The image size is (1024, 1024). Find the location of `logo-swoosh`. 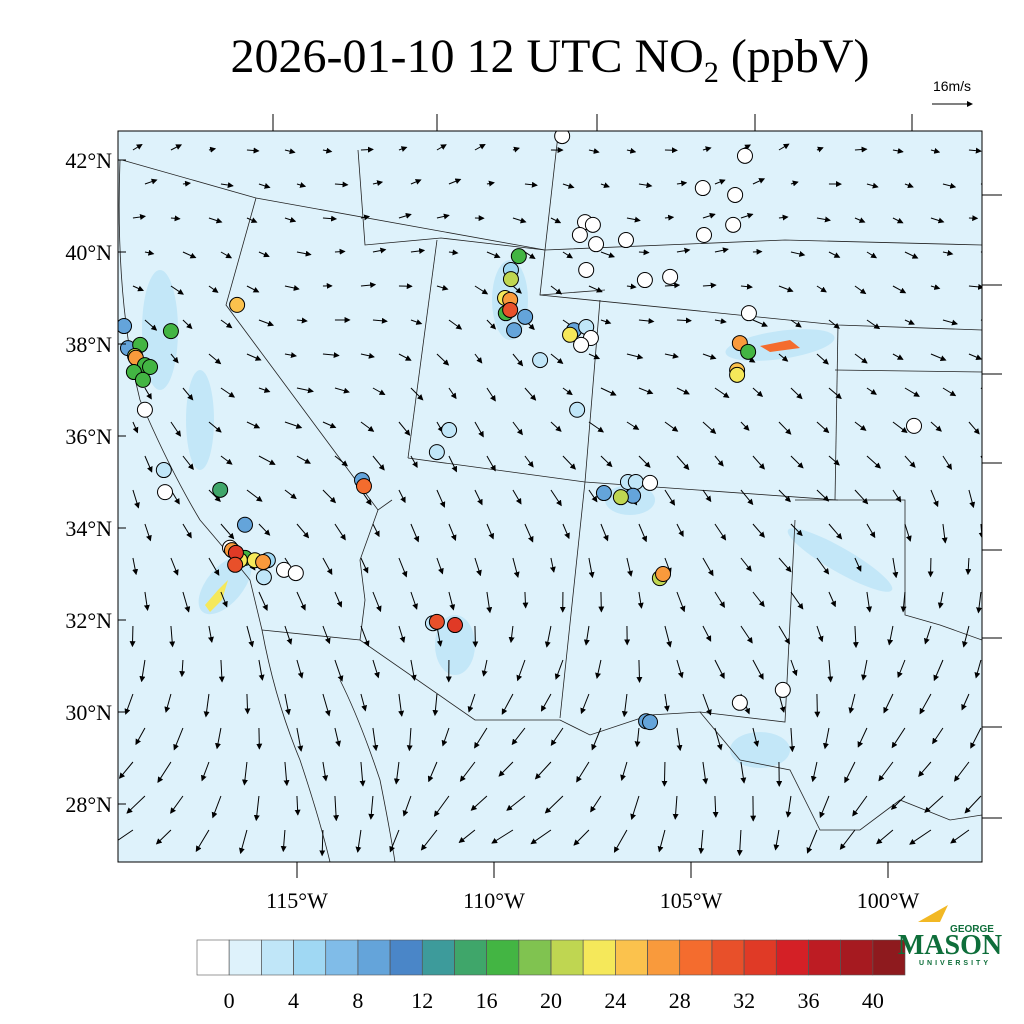

logo-swoosh is located at coordinates (933, 913).